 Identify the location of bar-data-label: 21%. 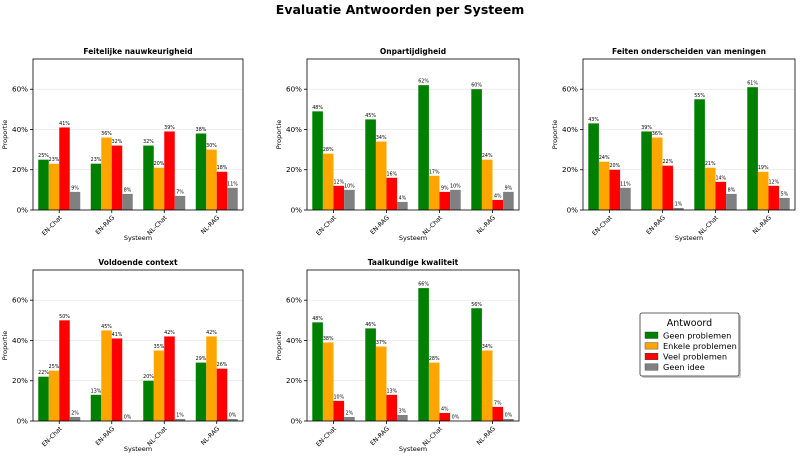
(710, 164).